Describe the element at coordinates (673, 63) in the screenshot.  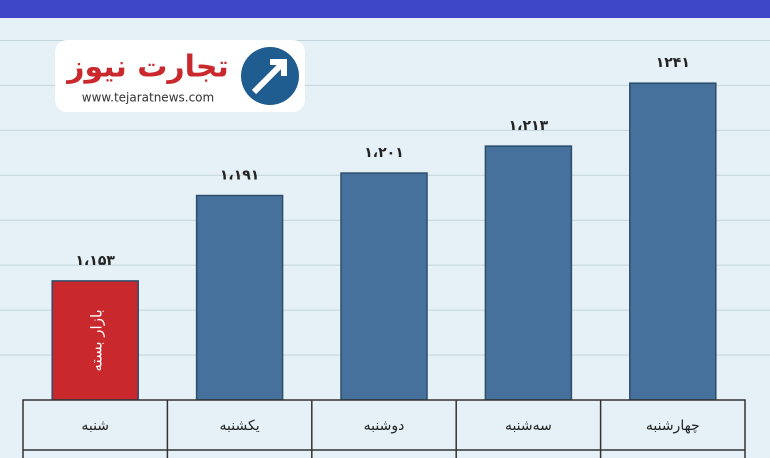
I see `value-label: ۱۲۴۱` at that location.